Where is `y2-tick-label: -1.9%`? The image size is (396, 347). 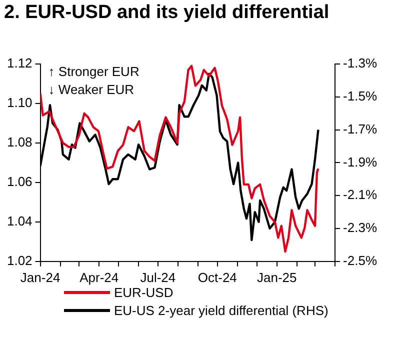 y2-tick-label: -1.9% is located at coordinates (360, 162).